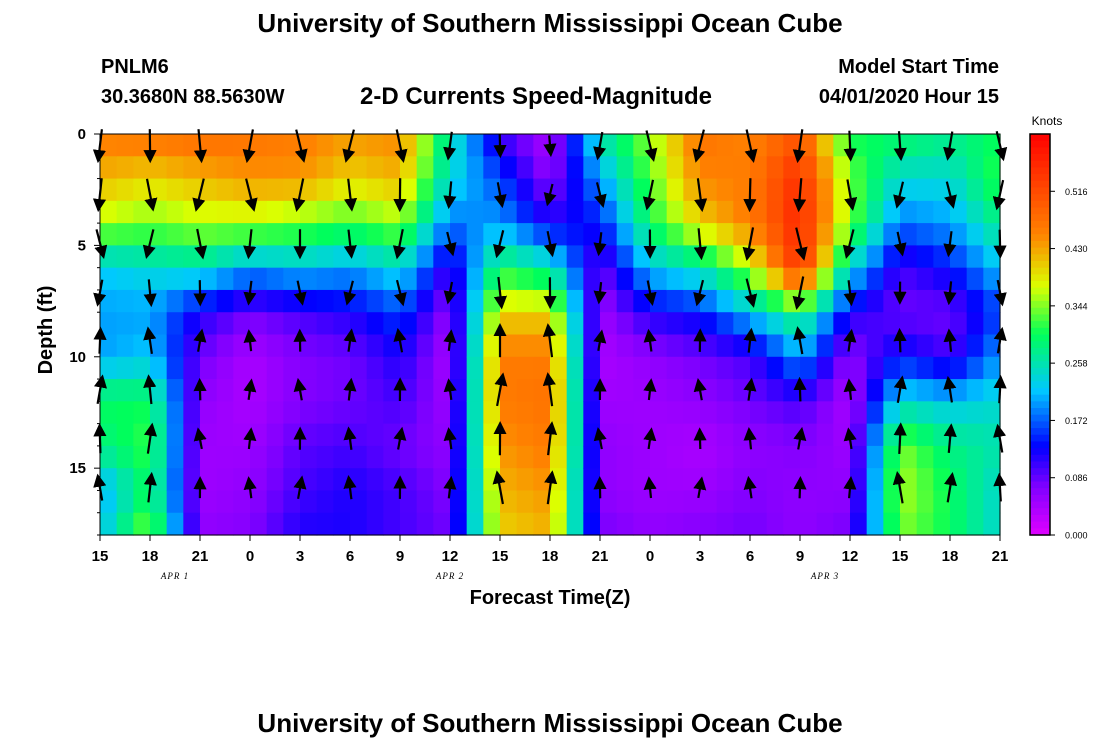  I want to click on x-tick-label: 6, so click(750, 556).